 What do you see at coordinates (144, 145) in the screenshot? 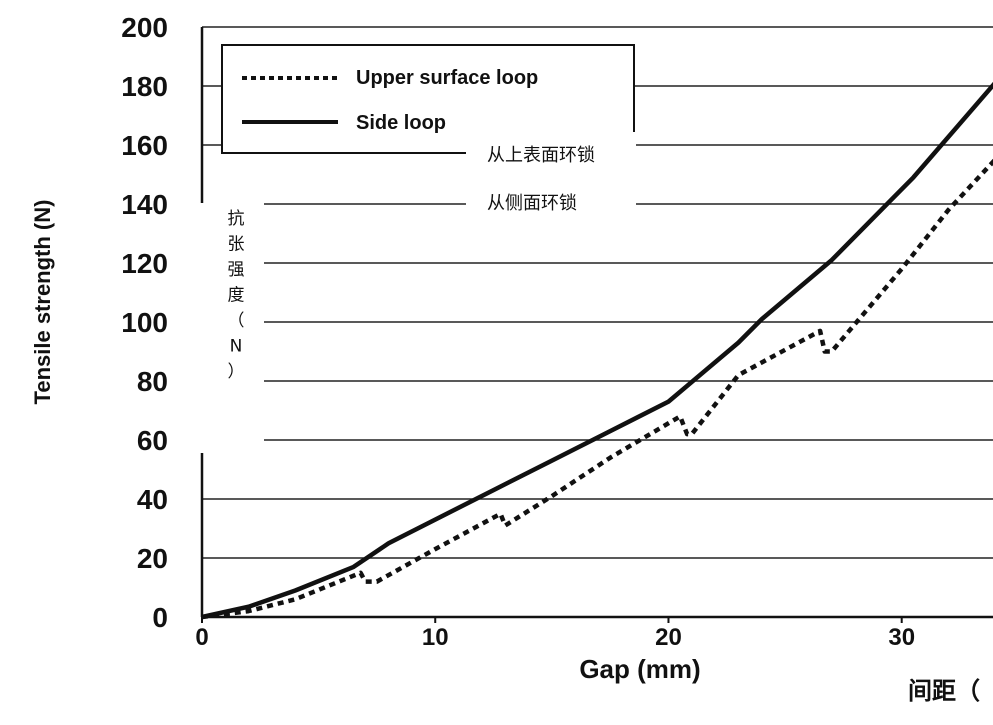
I see `y-tick-label-160: 160` at bounding box center [144, 145].